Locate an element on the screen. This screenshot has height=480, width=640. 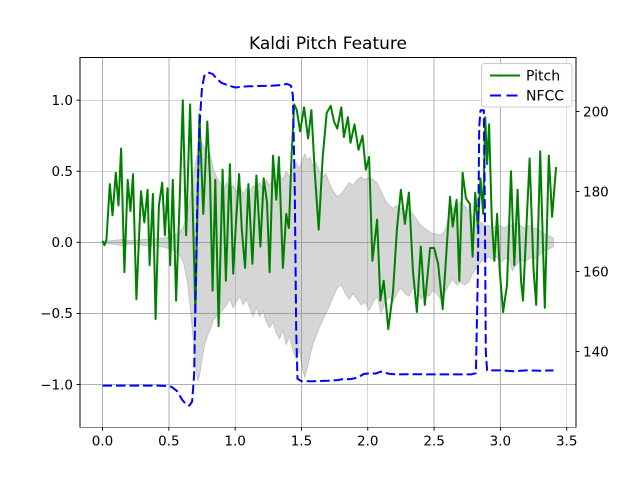
legend-box is located at coordinates (527, 85).